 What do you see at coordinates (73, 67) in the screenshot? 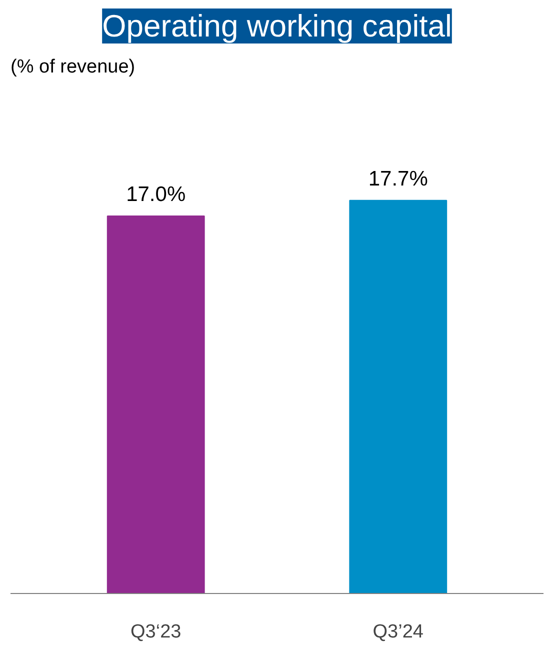
I see `chart-subtitle: (% of revenue)` at bounding box center [73, 67].